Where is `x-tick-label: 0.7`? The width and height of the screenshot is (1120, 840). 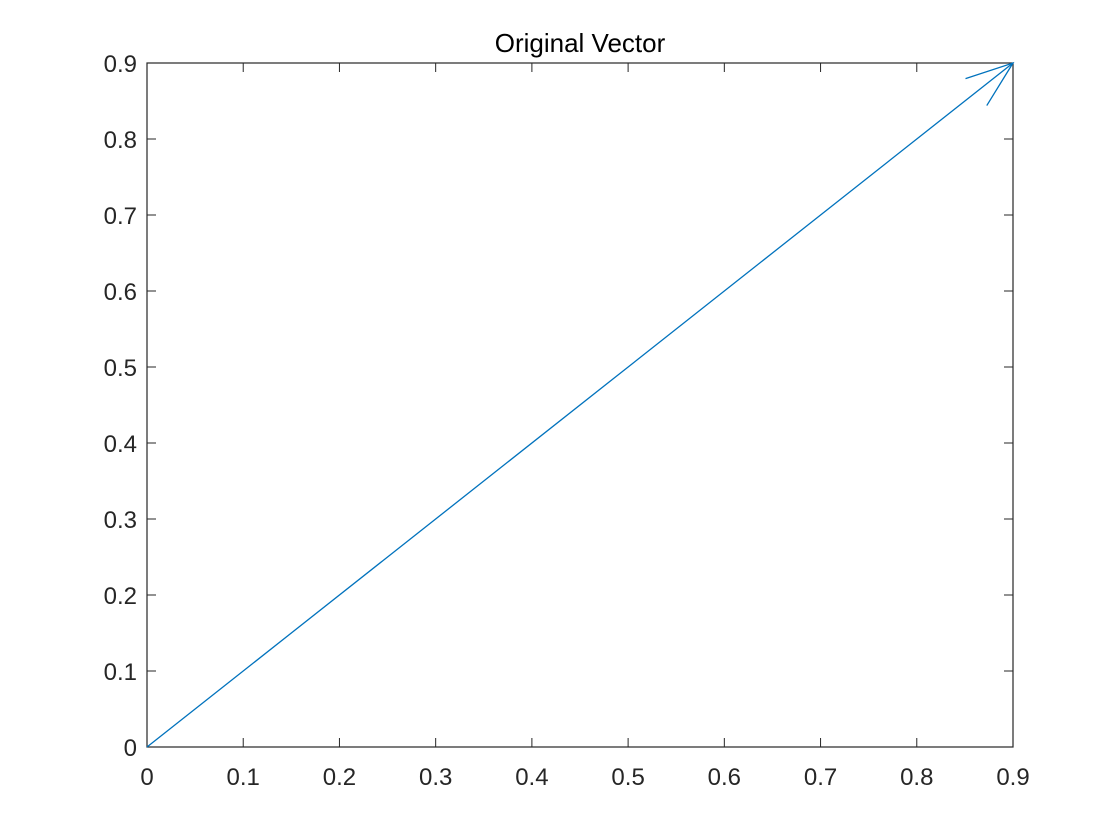
x-tick-label: 0.7 is located at coordinates (820, 777).